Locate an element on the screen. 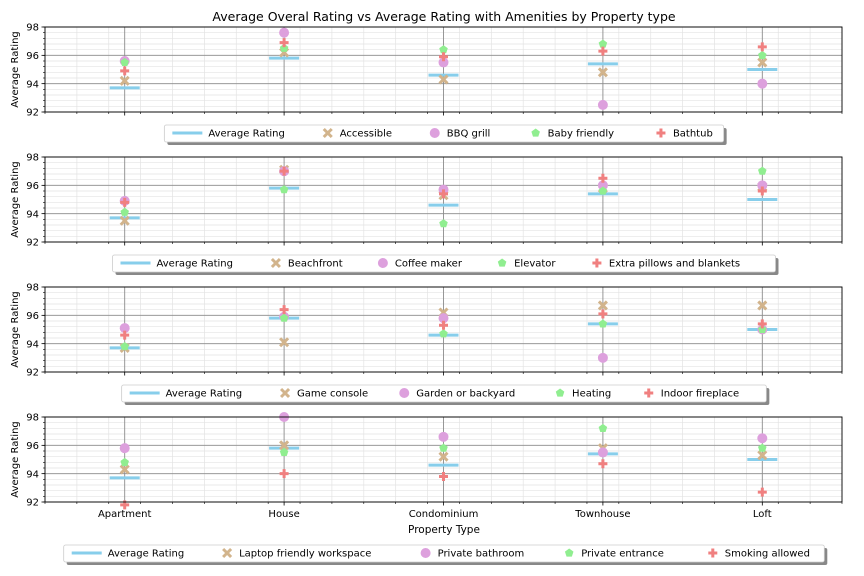 This screenshot has width=864, height=576. series-elevator is located at coordinates (443, 197).